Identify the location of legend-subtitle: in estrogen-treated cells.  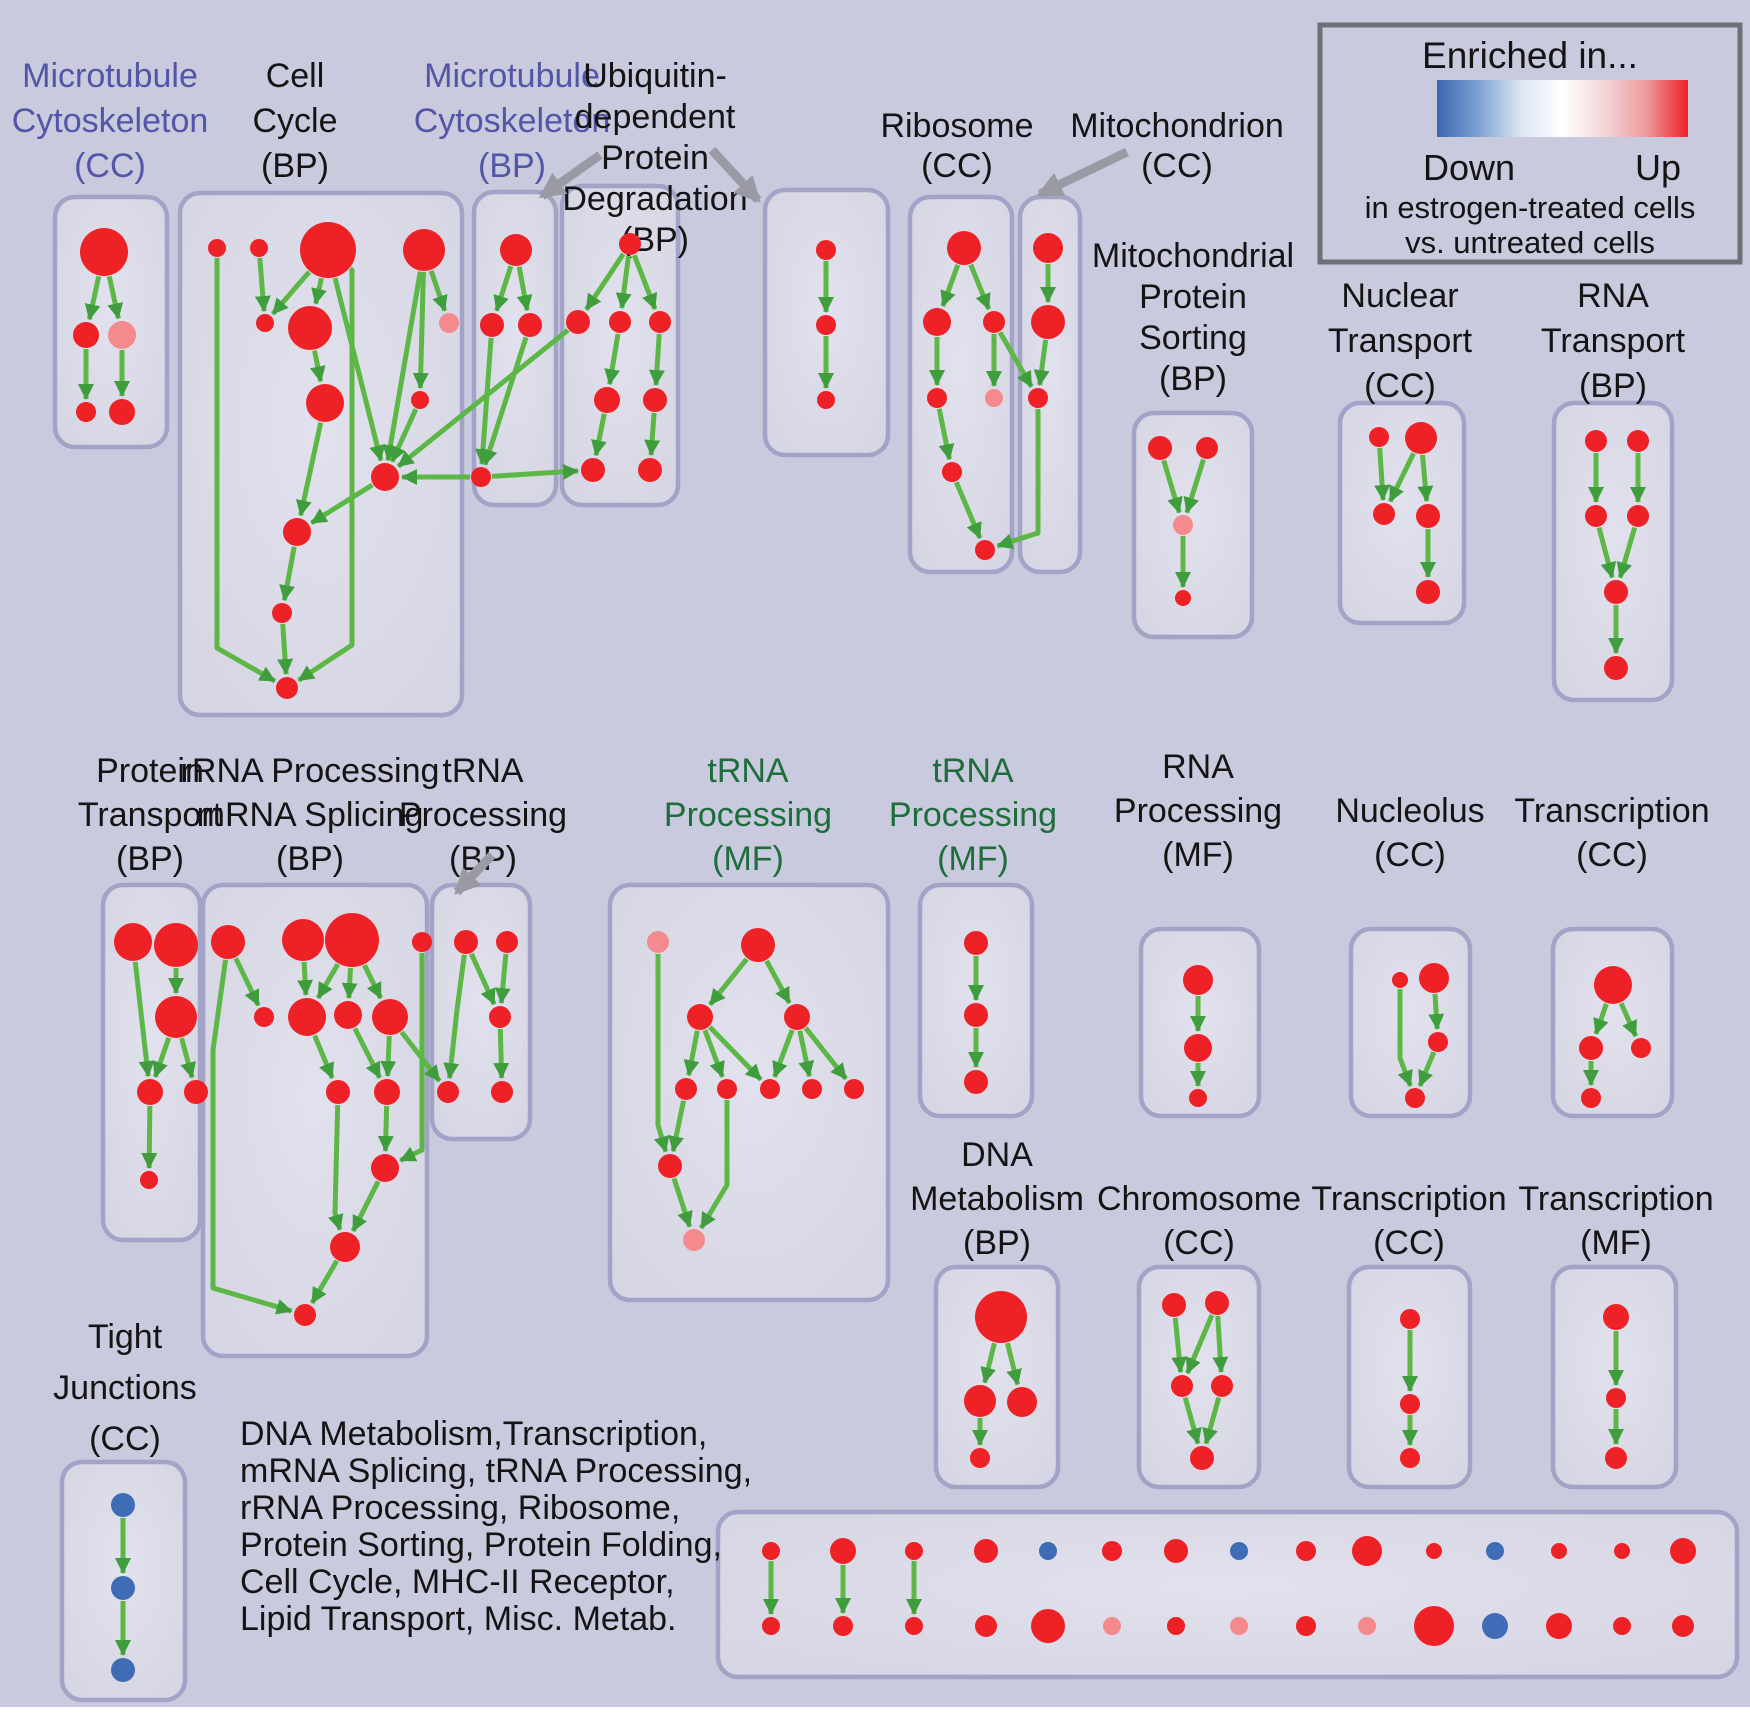
(1530, 207).